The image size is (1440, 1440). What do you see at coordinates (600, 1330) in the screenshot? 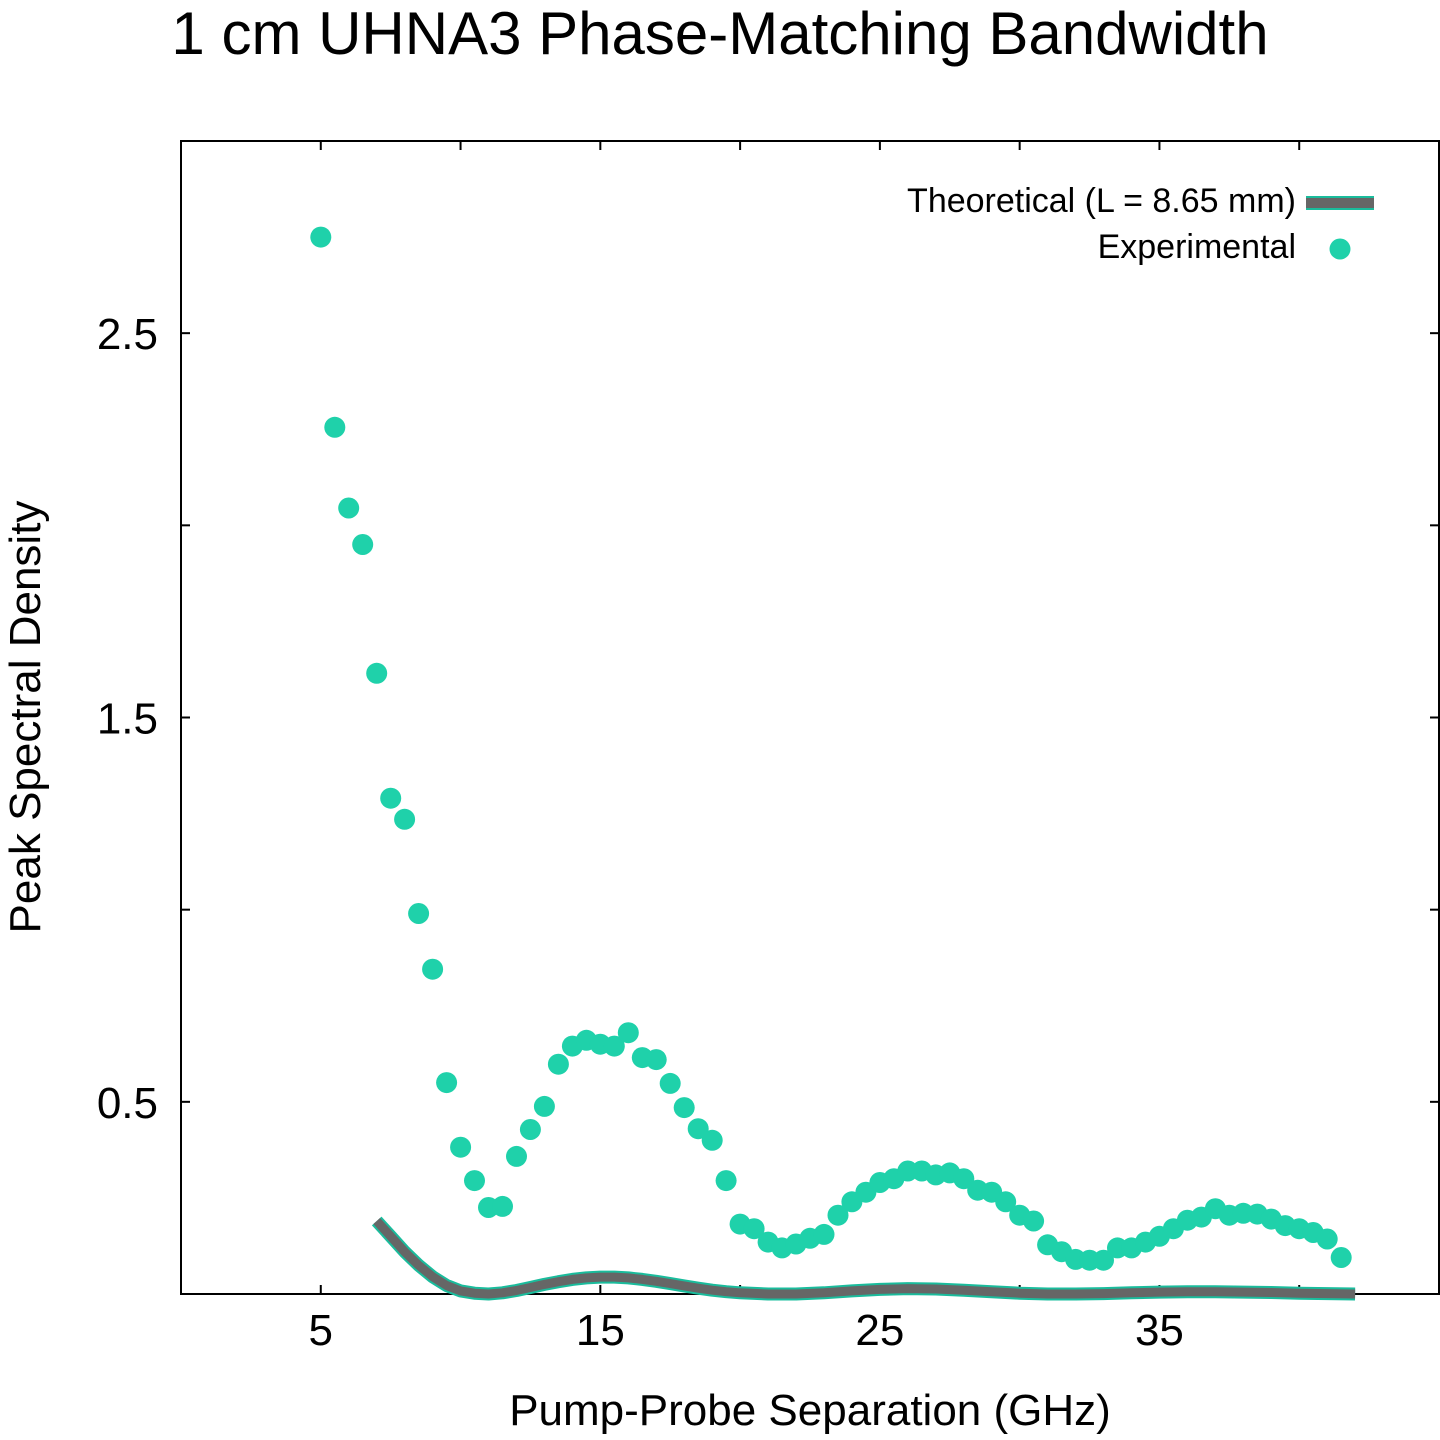
I see `x-tick-label: 15` at bounding box center [600, 1330].